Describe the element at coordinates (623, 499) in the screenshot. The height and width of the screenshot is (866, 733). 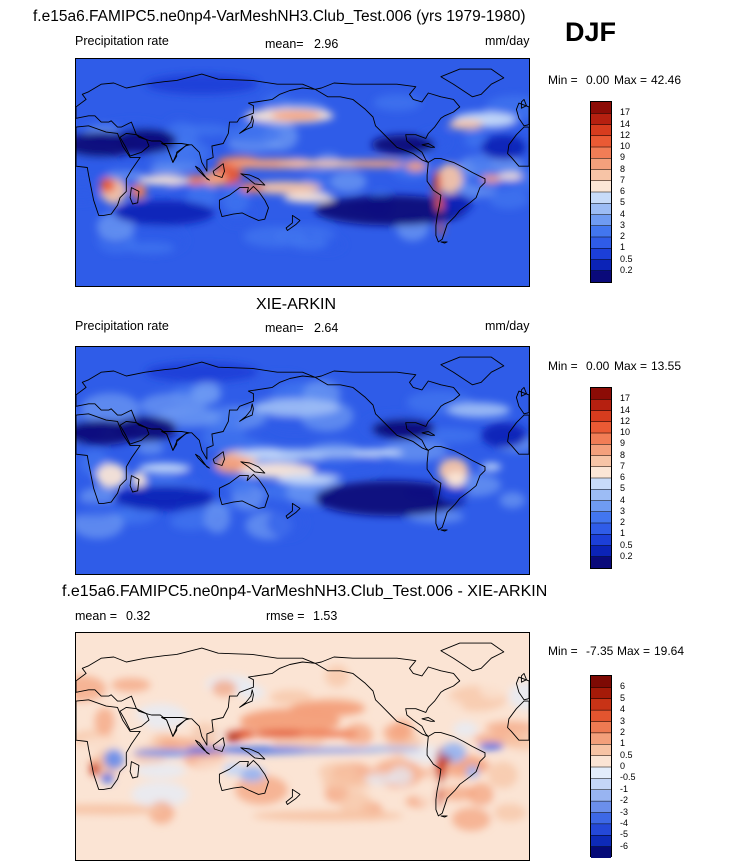
I see `colorbar-tick-label: 4` at that location.